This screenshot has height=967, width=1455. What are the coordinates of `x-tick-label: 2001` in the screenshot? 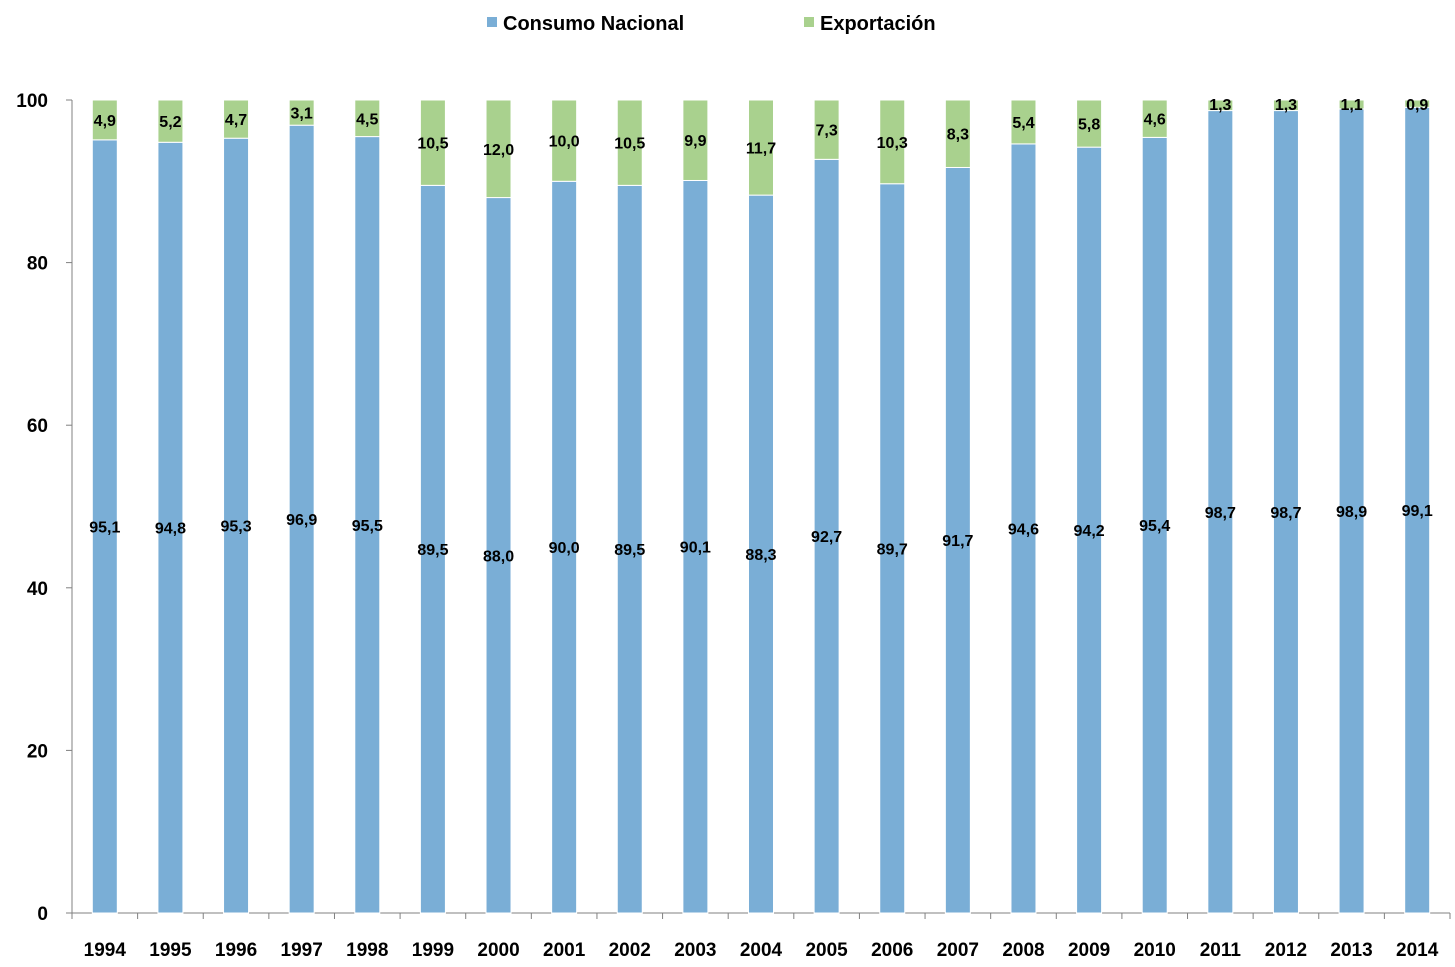 It's located at (564, 950).